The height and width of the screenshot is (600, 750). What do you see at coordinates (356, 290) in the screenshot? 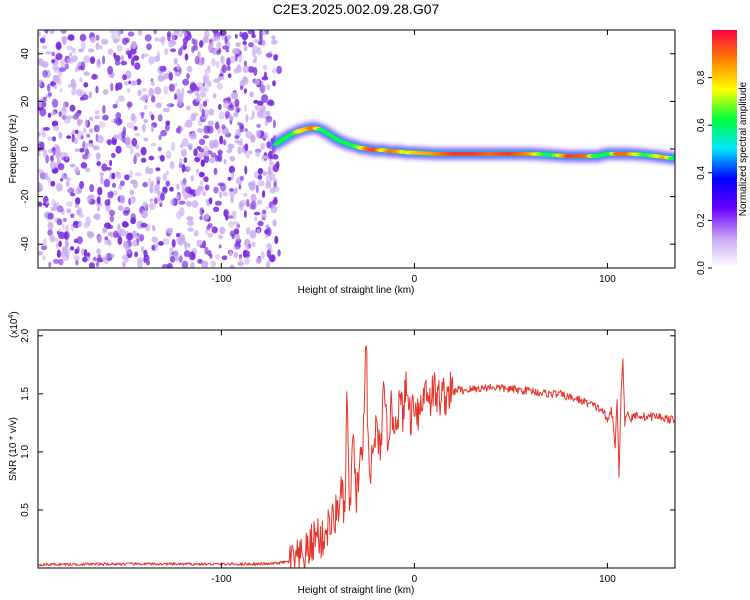
I see `spectrogram-x-axis-label: Height of straight line (km)` at bounding box center [356, 290].